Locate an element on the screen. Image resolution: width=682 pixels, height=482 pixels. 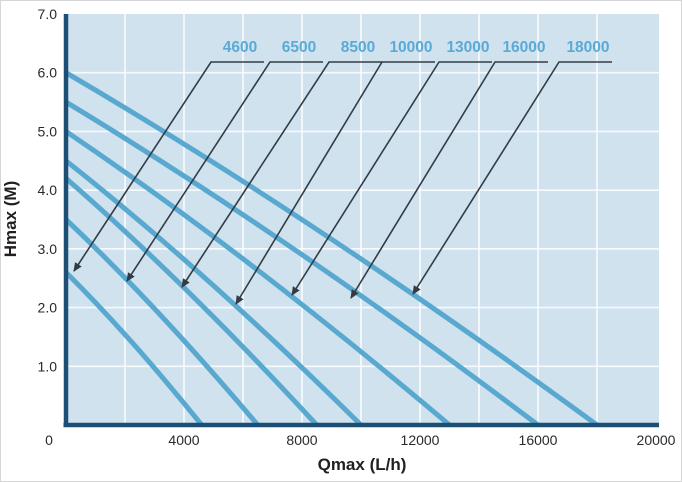
y-tick-label: 1.0 is located at coordinates (48, 366).